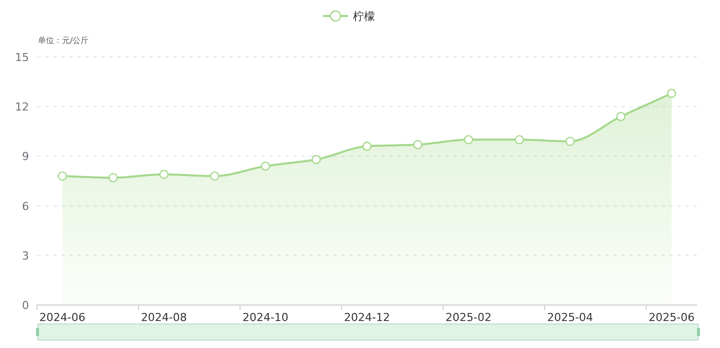  Describe the element at coordinates (570, 317) in the screenshot. I see `x-tick-label: 2025-04` at that location.